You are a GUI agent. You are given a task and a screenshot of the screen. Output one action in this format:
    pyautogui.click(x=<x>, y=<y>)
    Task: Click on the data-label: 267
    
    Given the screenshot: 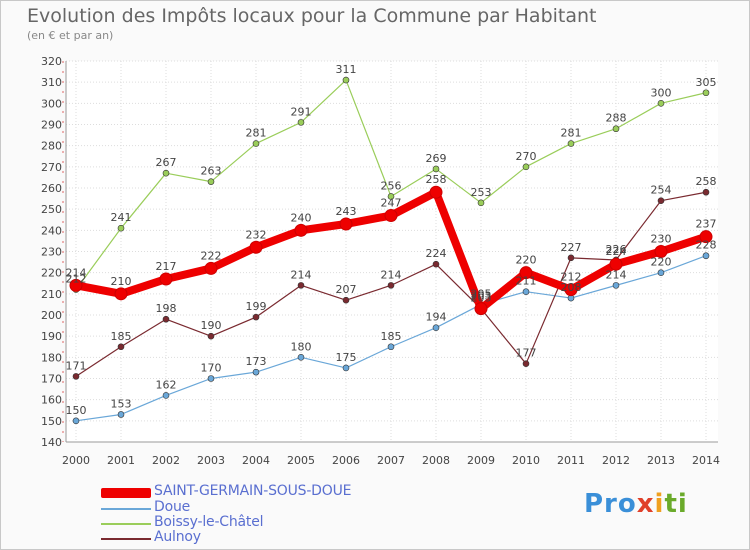 What is the action you would take?
    pyautogui.click(x=166, y=162)
    